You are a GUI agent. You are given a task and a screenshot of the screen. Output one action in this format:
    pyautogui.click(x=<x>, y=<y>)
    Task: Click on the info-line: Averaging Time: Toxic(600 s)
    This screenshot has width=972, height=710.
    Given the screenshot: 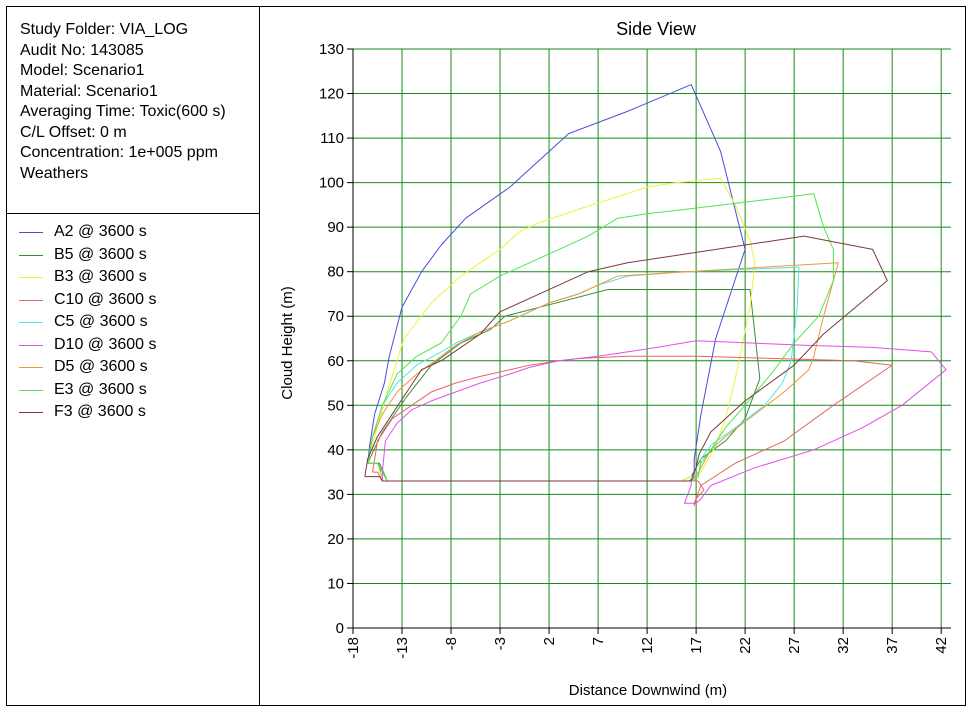 What is the action you would take?
    pyautogui.click(x=123, y=111)
    